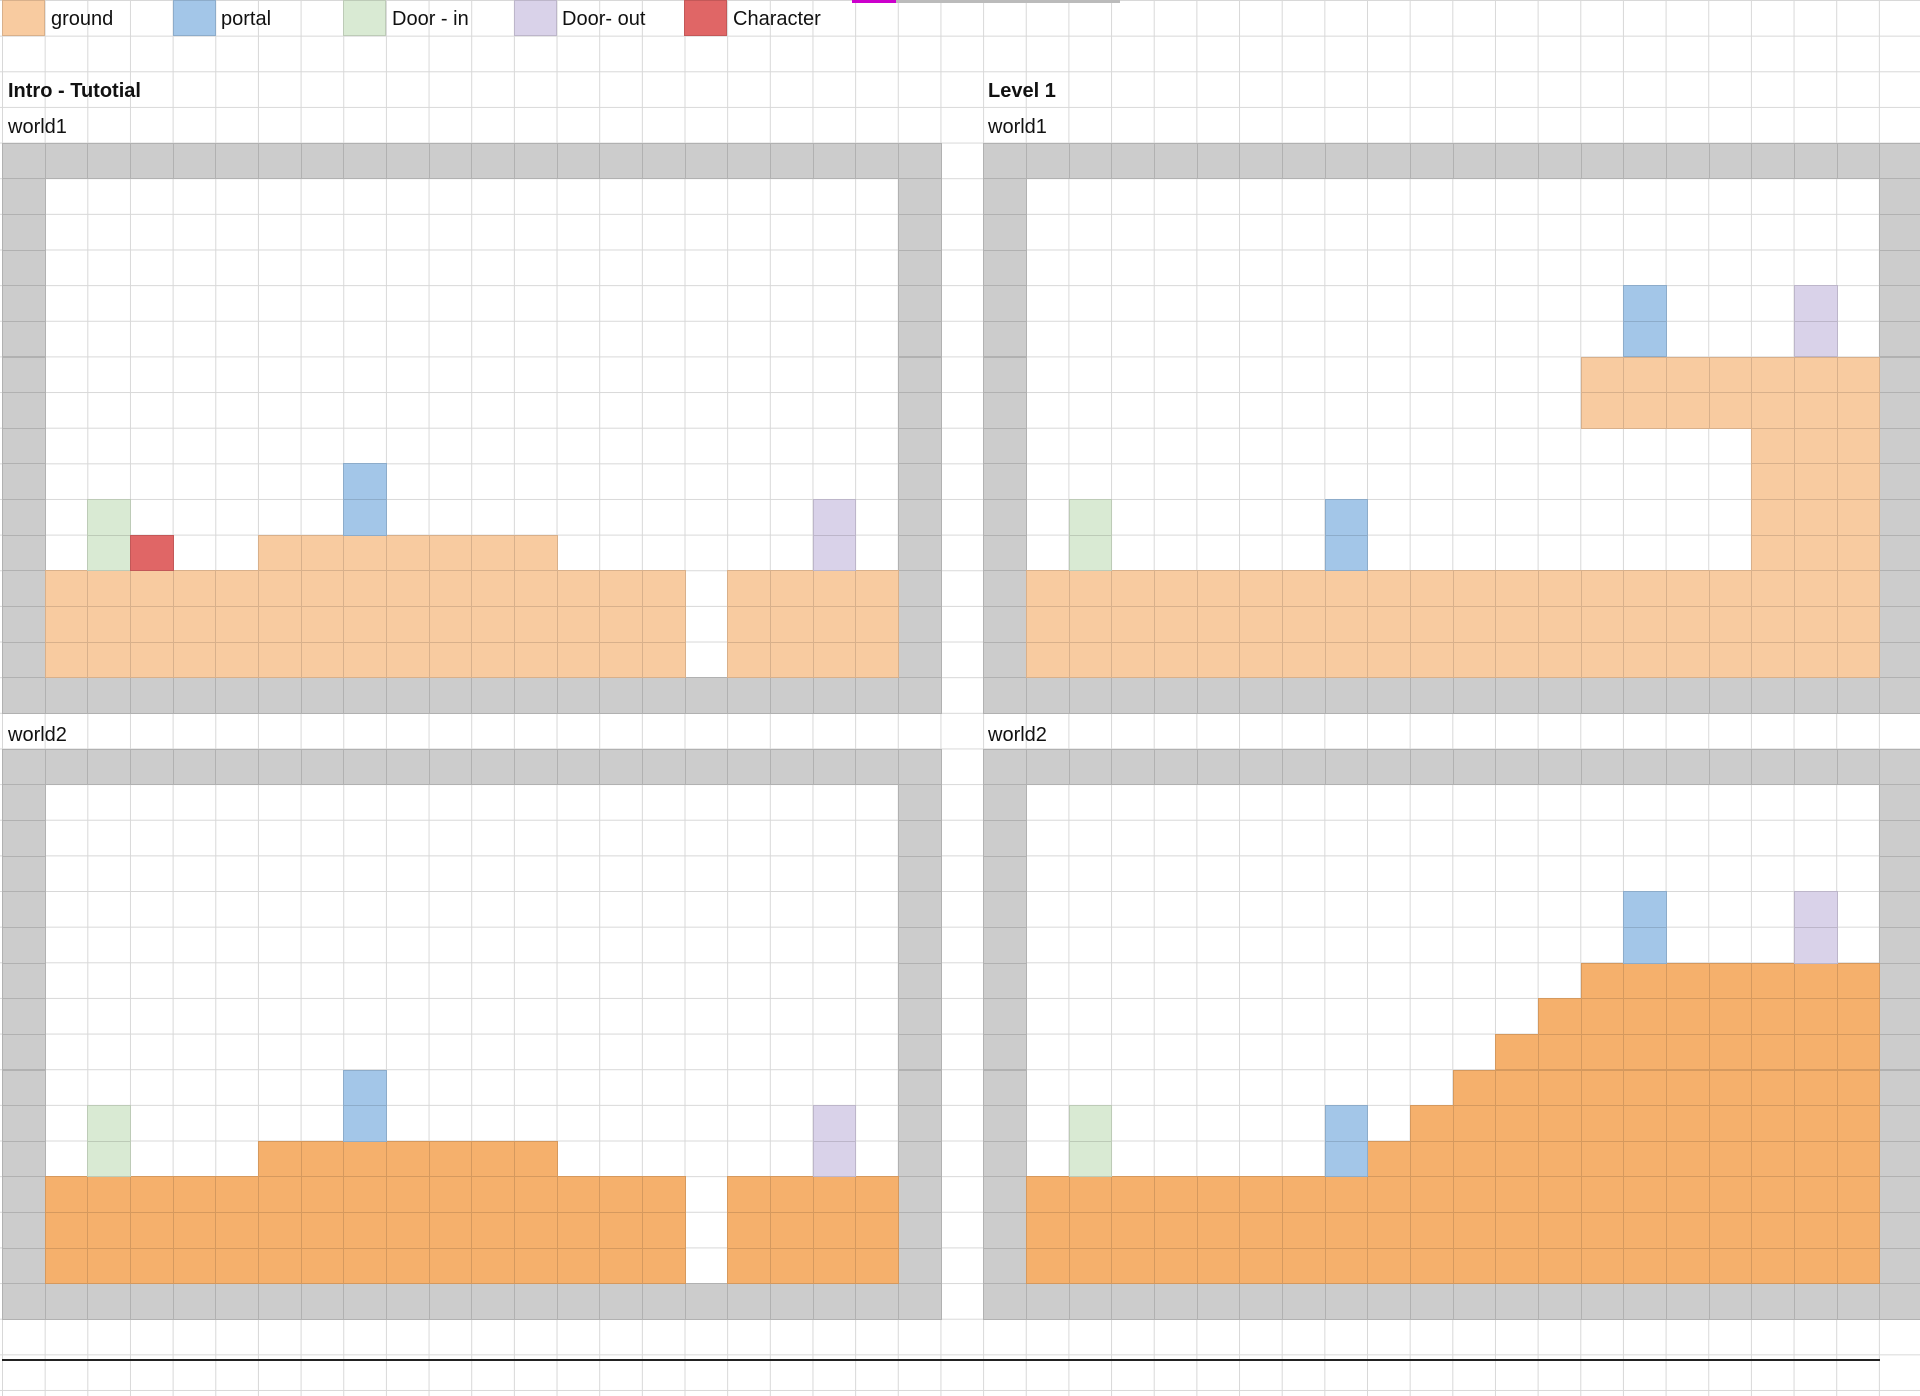 Image resolution: width=1920 pixels, height=1396 pixels. I want to click on intro-w1-door-in, so click(109, 517).